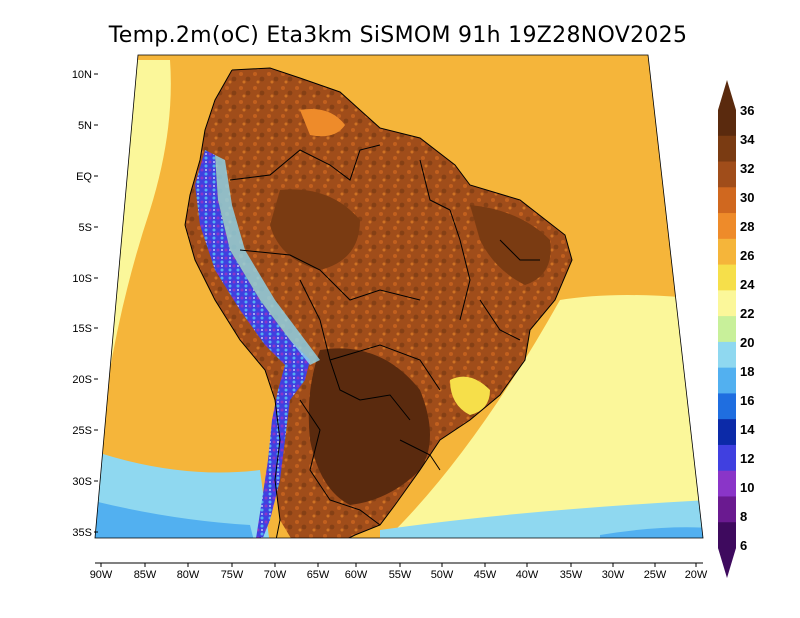 This screenshot has height=618, width=800. Describe the element at coordinates (747, 400) in the screenshot. I see `colorbar-label: 16` at that location.